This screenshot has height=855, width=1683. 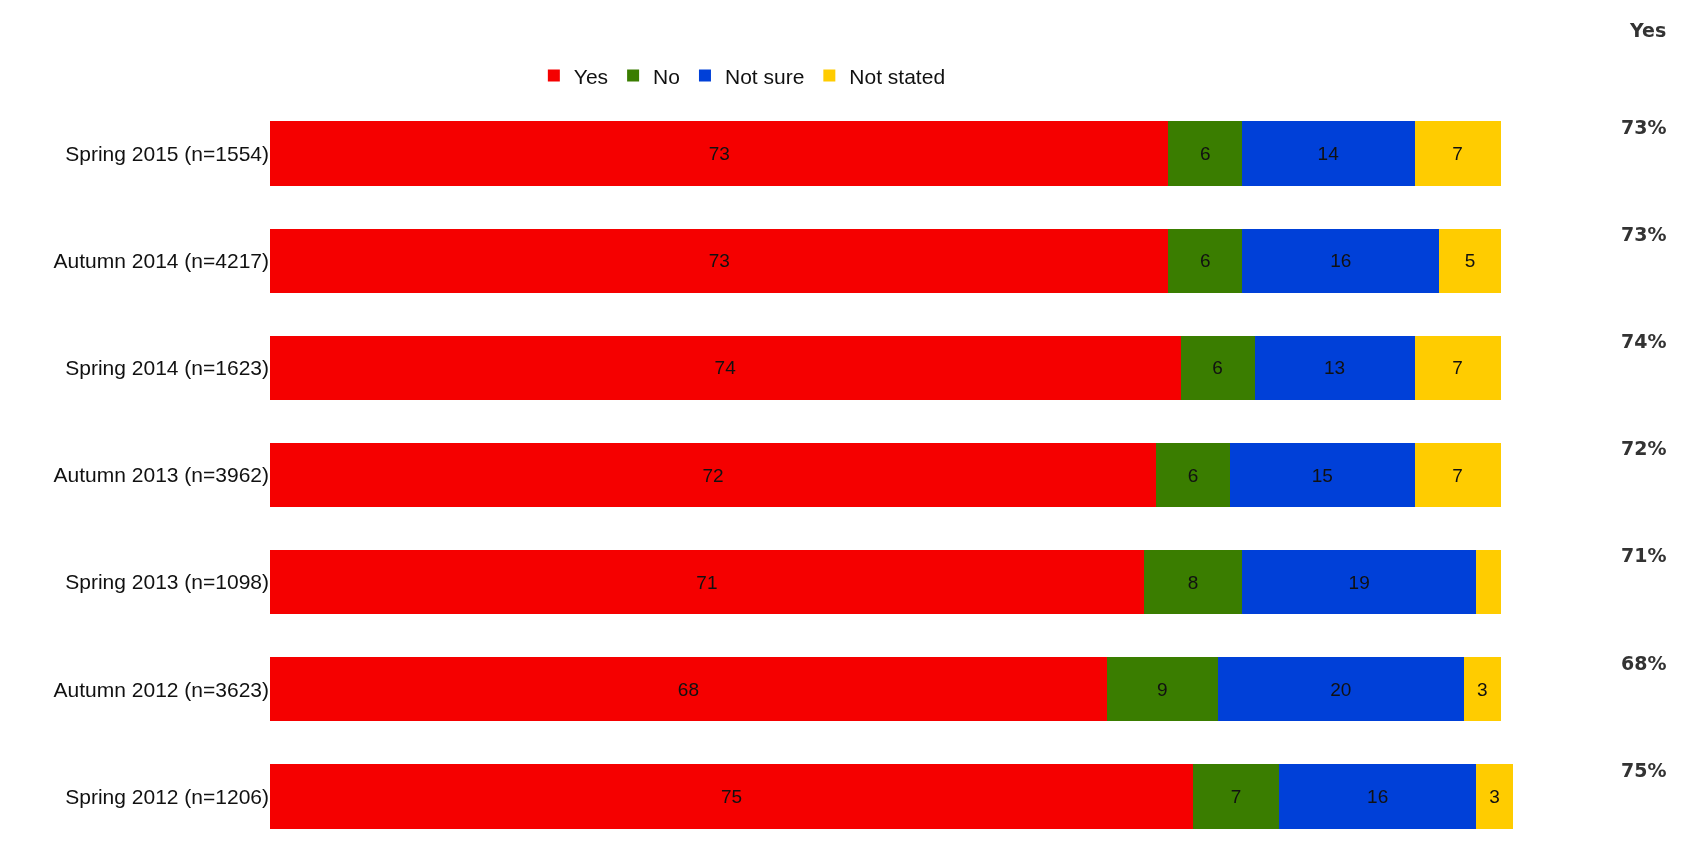 I want to click on data-label: 5, so click(x=1470, y=261).